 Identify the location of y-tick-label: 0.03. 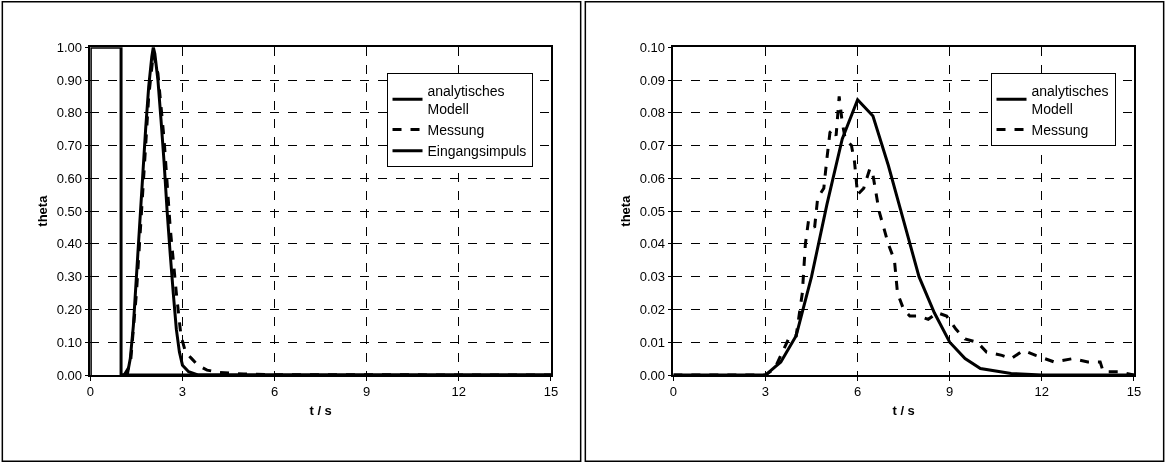
(652, 277).